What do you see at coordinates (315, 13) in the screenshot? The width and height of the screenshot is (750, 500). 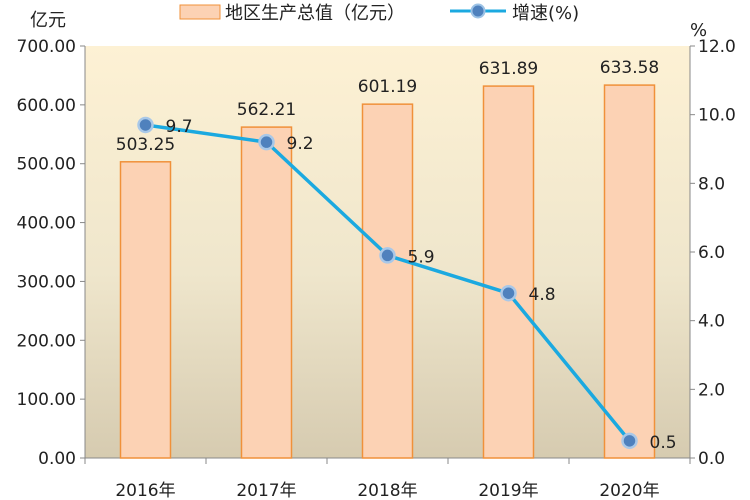 I see `legend-label-bar: 地区生产总值（亿元）` at bounding box center [315, 13].